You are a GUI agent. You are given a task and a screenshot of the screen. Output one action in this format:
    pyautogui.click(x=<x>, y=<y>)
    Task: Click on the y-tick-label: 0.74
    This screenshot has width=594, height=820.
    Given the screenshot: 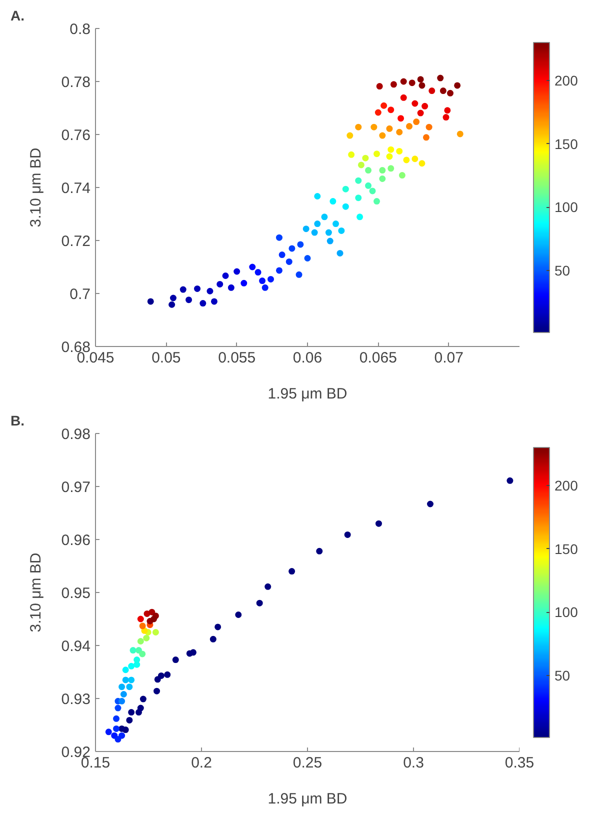 What is the action you would take?
    pyautogui.click(x=76, y=188)
    